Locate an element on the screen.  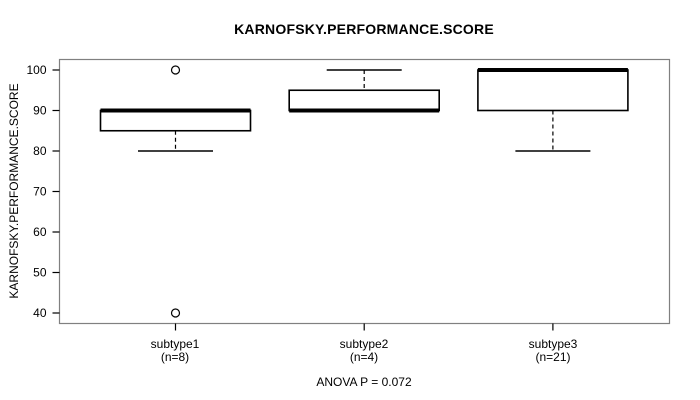
y-tick-label: 60 is located at coordinates (40, 232).